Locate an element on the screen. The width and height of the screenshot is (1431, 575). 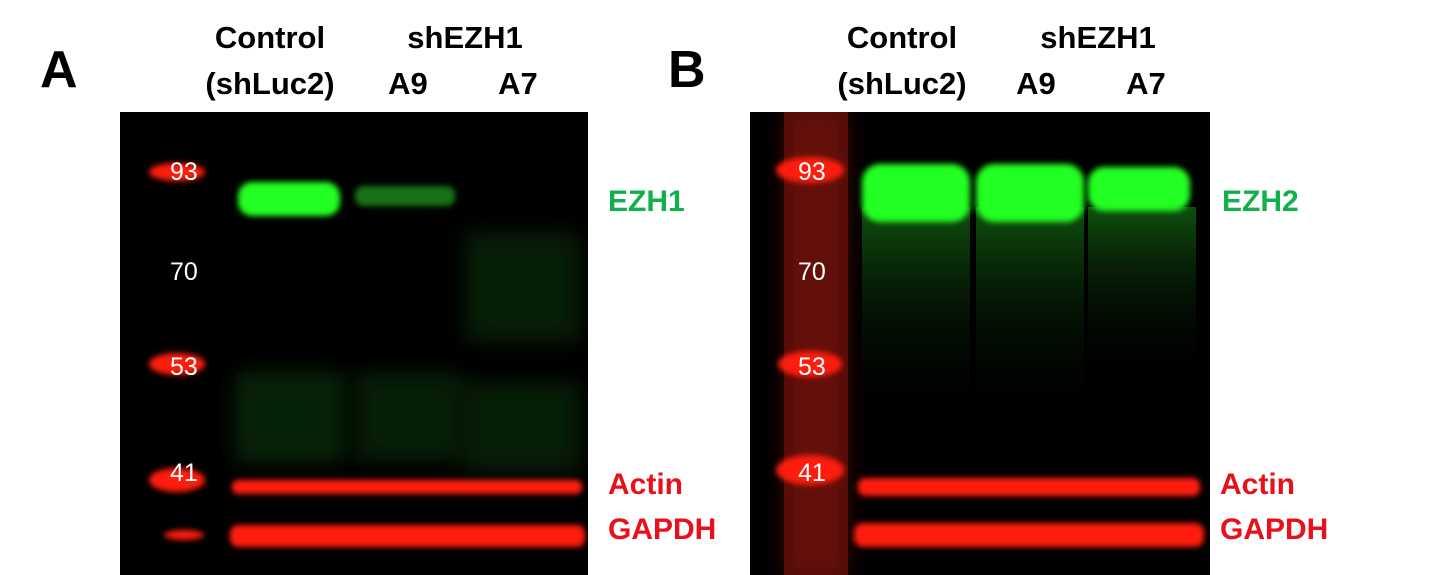
panel-letter: B is located at coordinates (687, 70).